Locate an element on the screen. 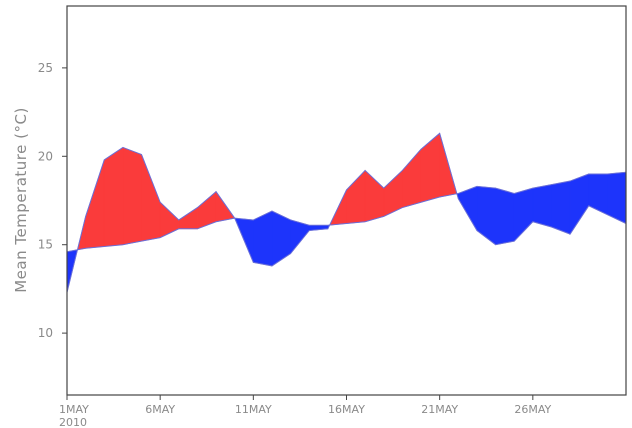  y-axis-title: Mean Temperature (°C) is located at coordinates (21, 200).